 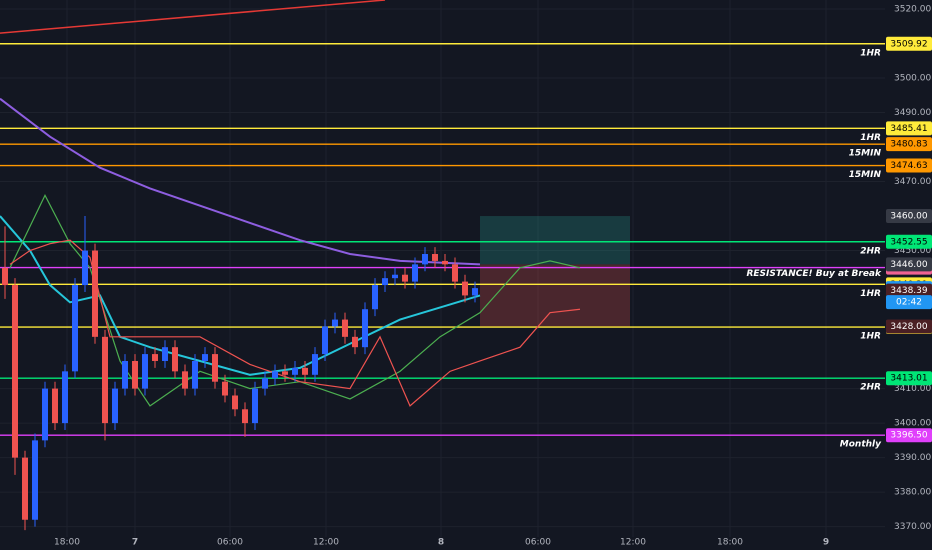 I want to click on level-badge-label: 3474.63, so click(x=908, y=166).